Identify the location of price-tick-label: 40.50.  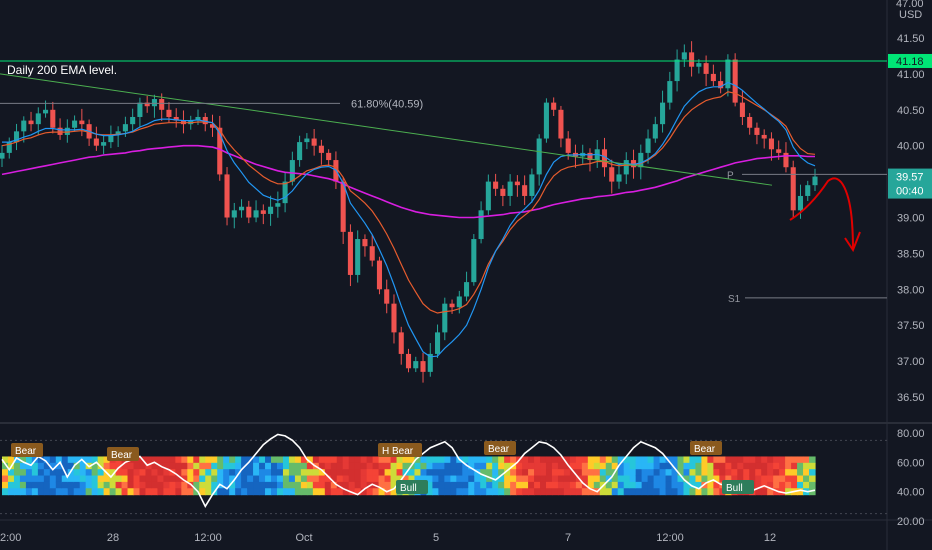
(911, 111).